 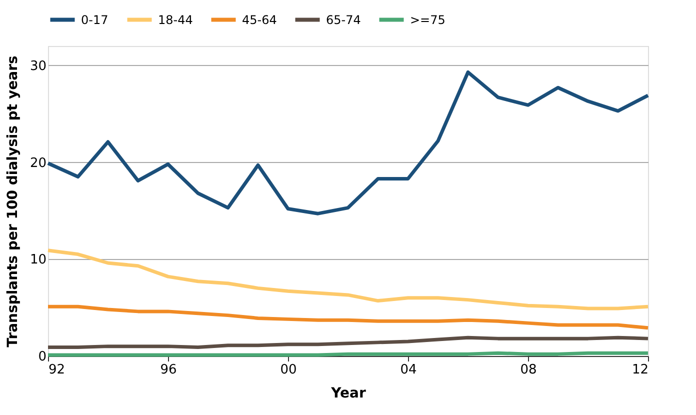 What do you see at coordinates (408, 370) in the screenshot?
I see `x-tick-label: 04` at bounding box center [408, 370].